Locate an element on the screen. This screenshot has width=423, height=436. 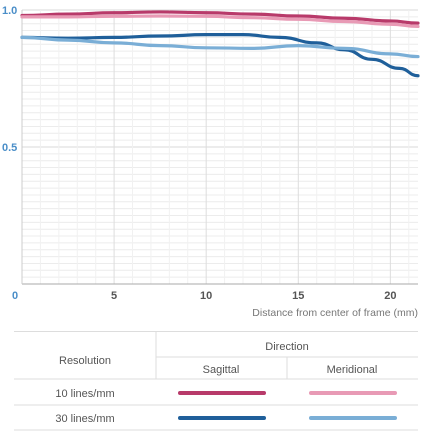
x-tick-label: 0 is located at coordinates (15, 296).